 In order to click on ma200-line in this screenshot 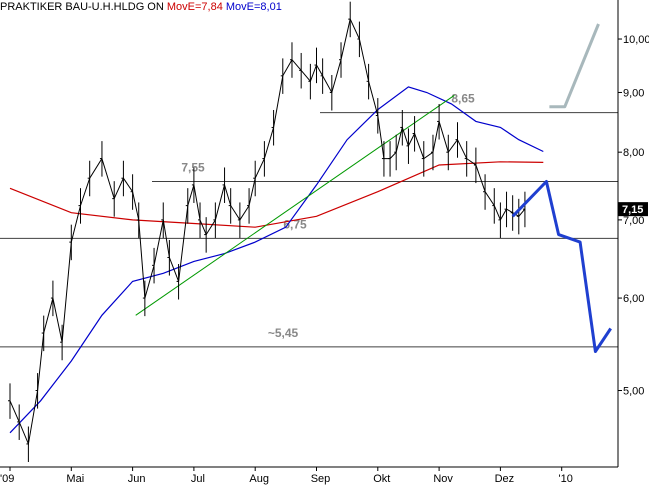, I will do `click(276, 194)`.